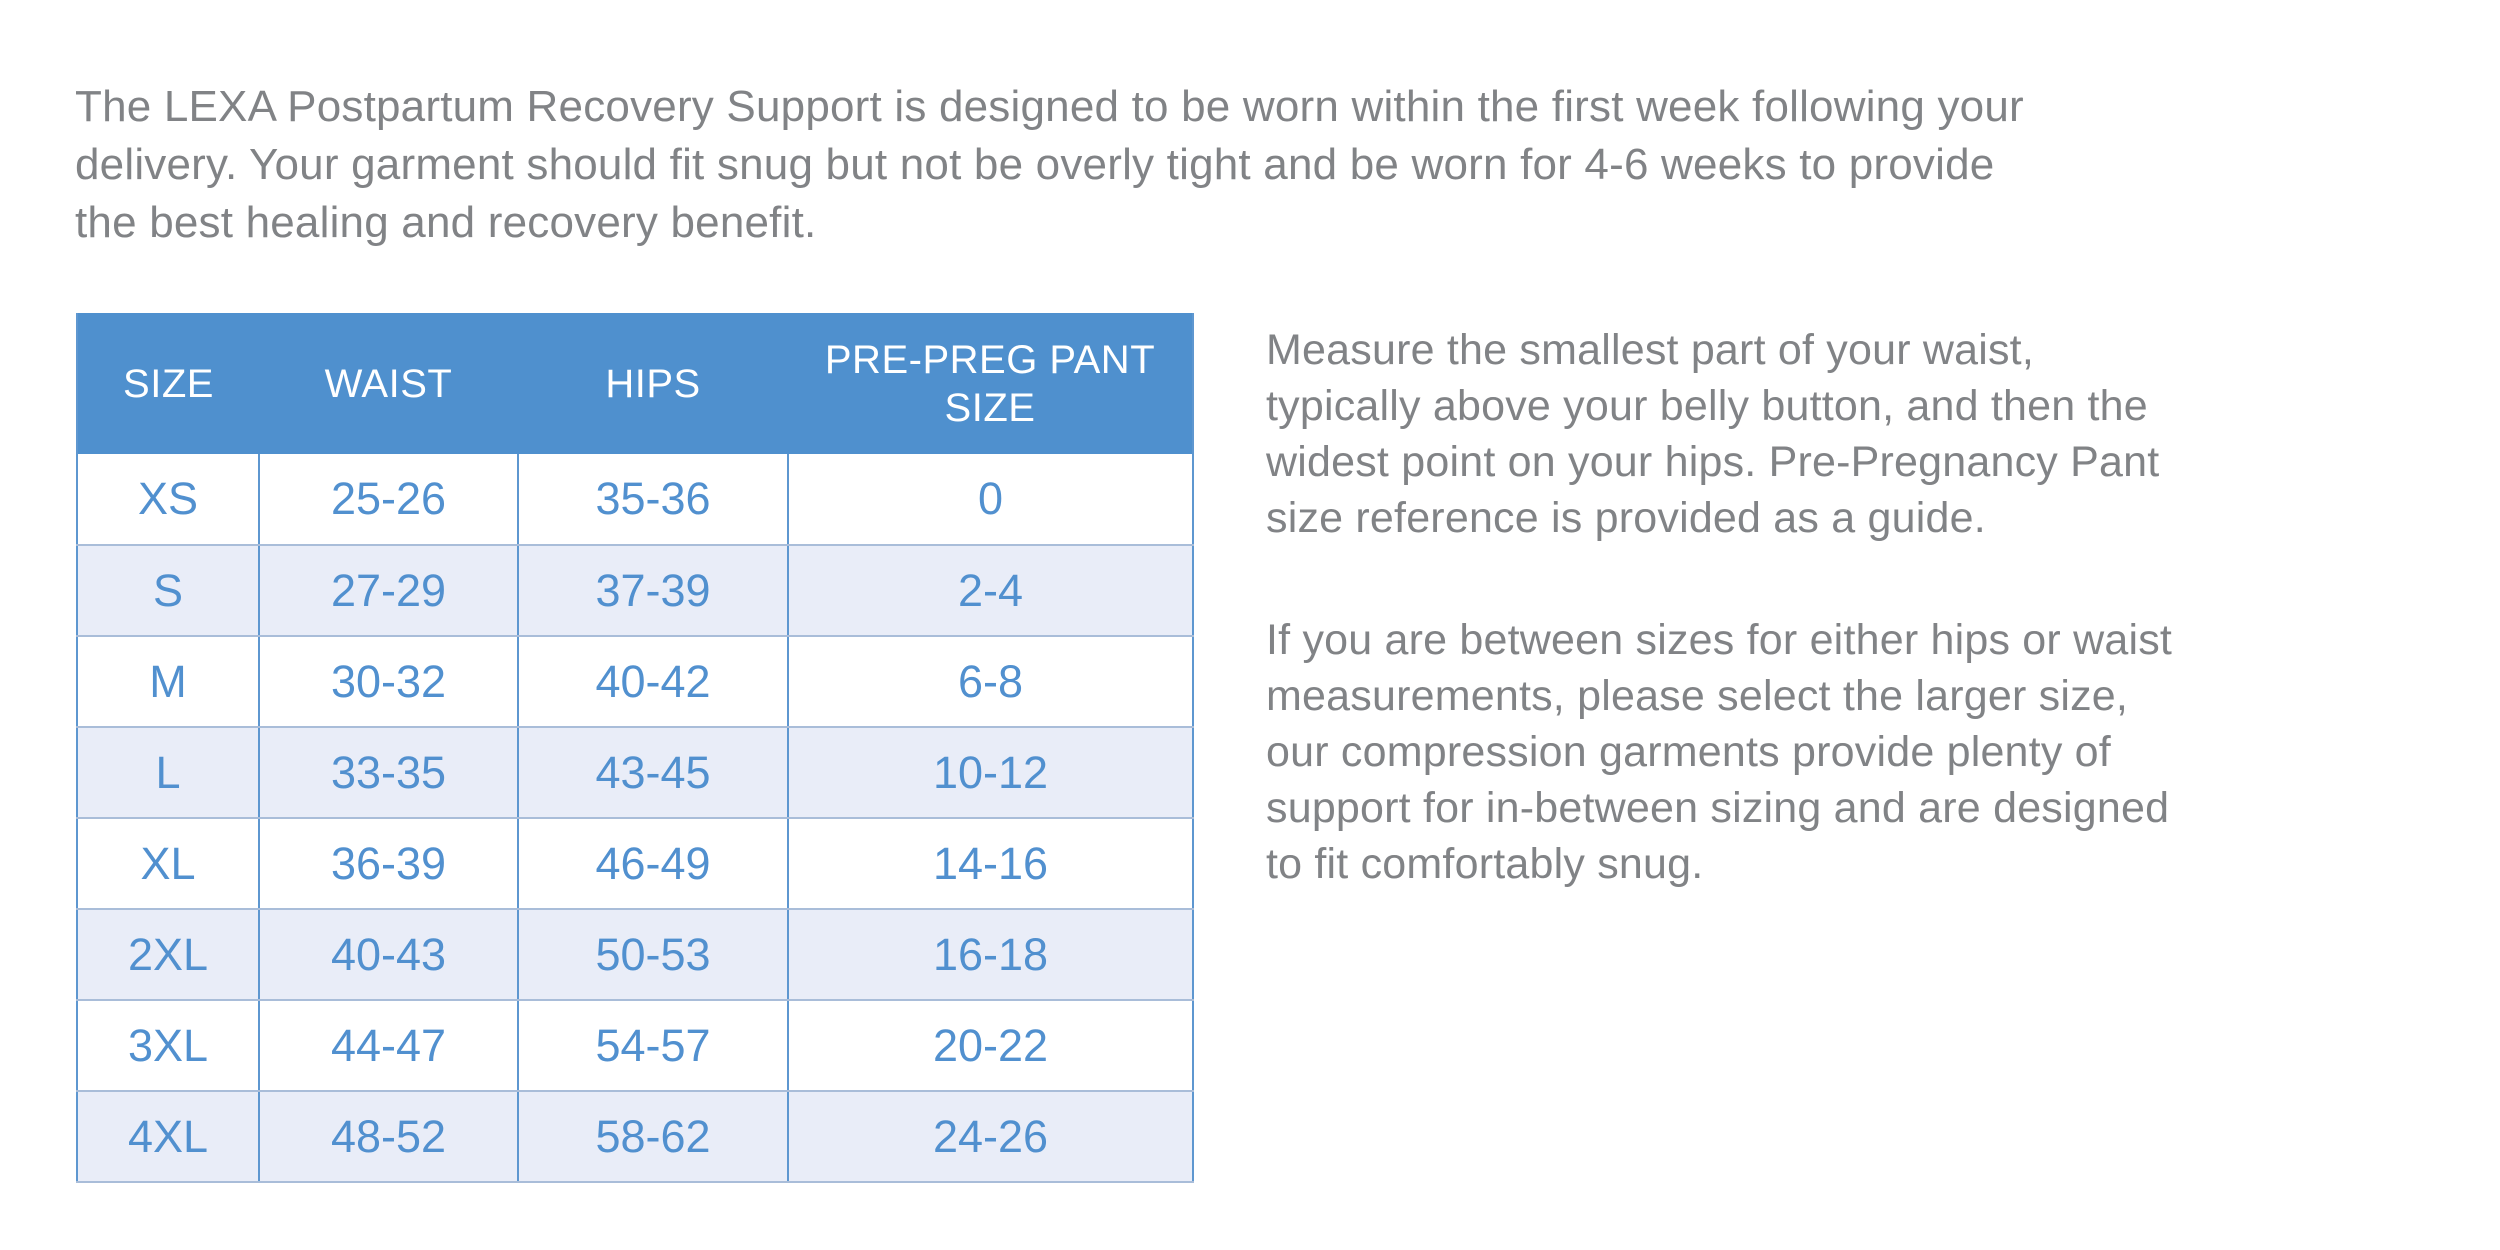 The width and height of the screenshot is (2500, 1250). I want to click on cell-hips: 43-45, so click(653, 772).